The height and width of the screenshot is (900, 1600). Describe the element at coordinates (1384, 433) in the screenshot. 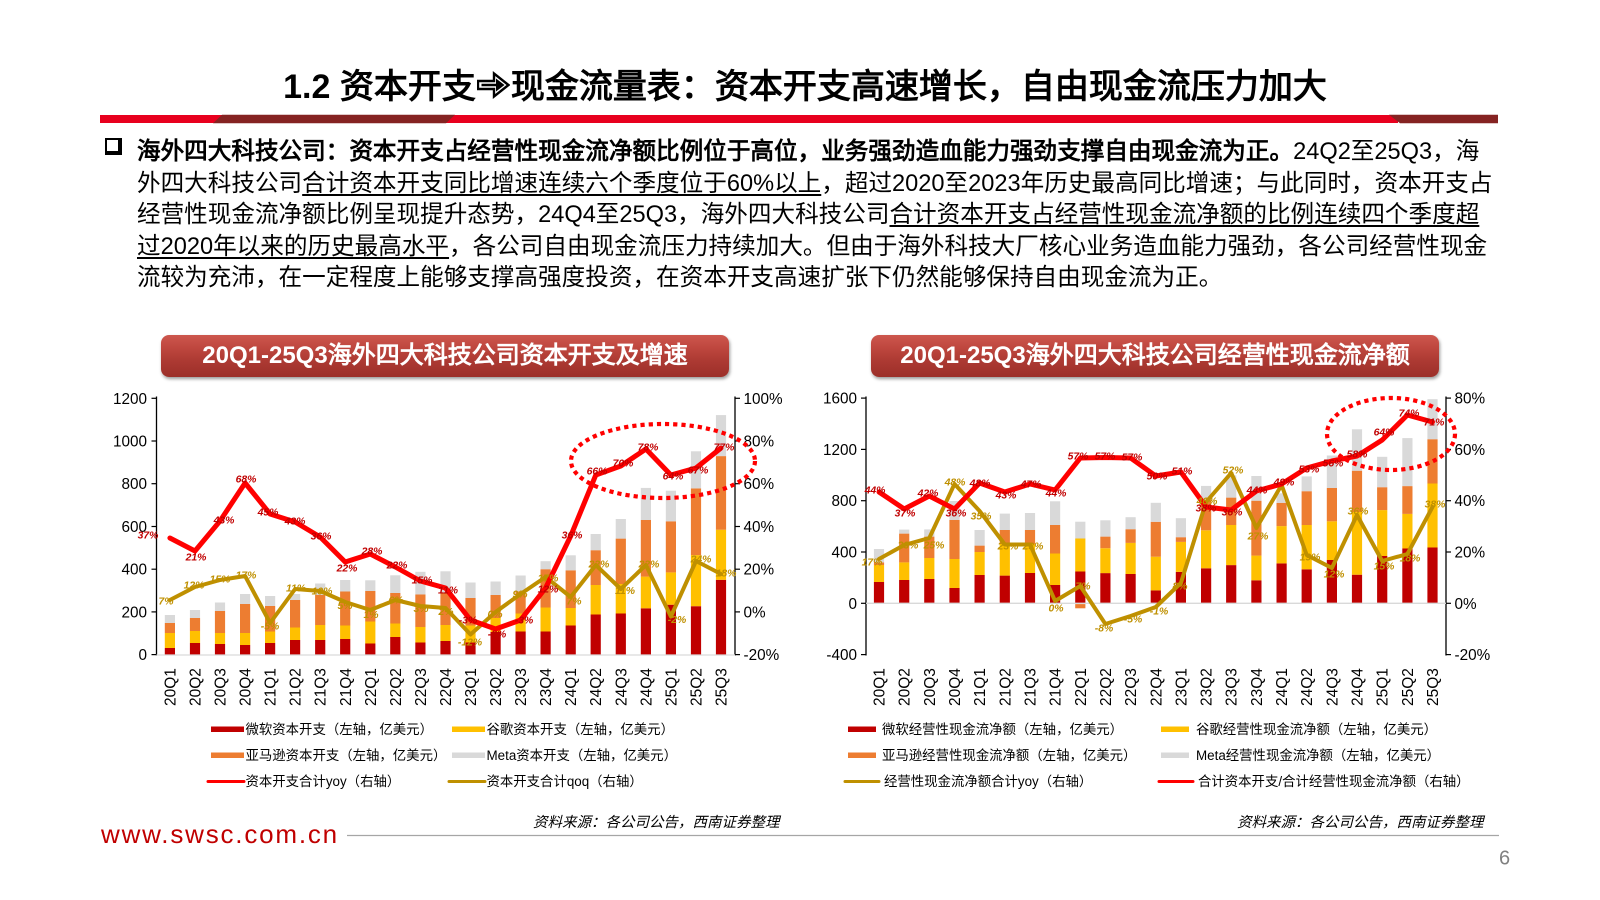

I see `svg-text: 64%` at that location.